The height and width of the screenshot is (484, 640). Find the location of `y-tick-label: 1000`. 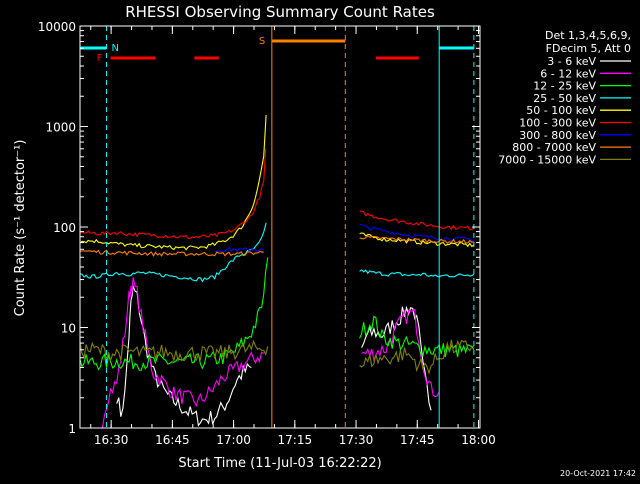

y-tick-label: 1000 is located at coordinates (60, 128).